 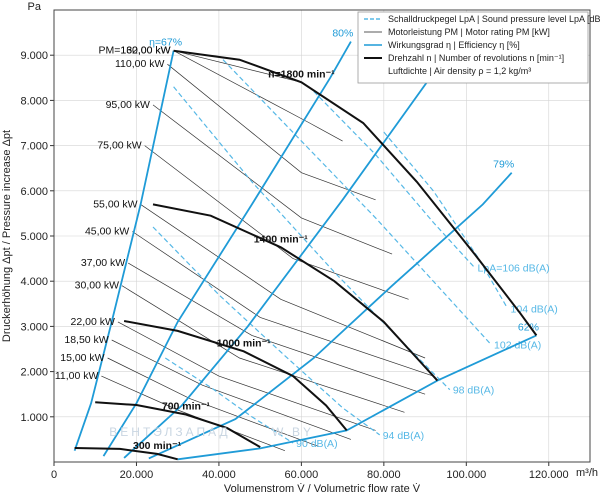 I want to click on power-line-18-50-kw, so click(x=231, y=389).